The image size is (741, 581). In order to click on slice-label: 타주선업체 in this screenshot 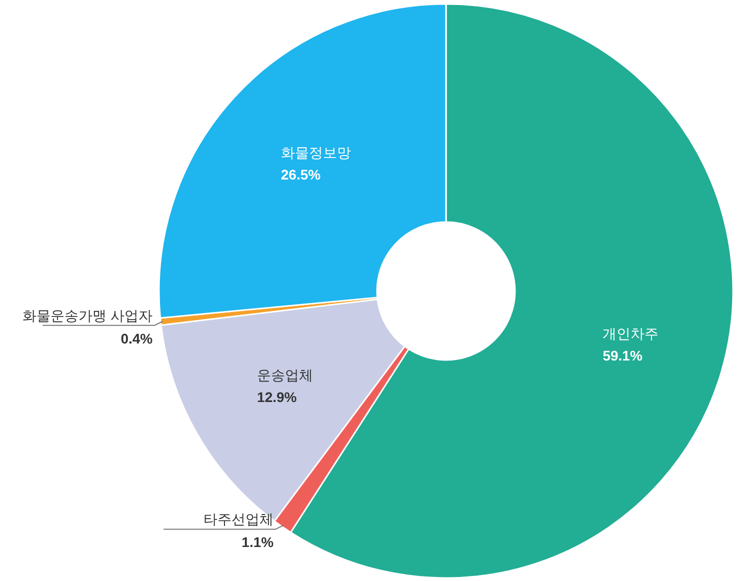, I will do `click(239, 519)`.